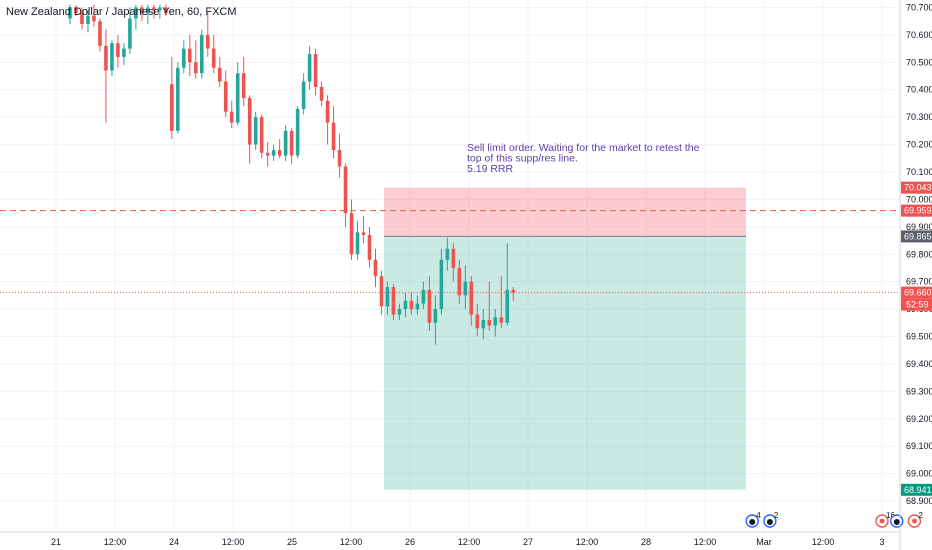  What do you see at coordinates (56, 542) in the screenshot?
I see `x-tick-label: 21` at bounding box center [56, 542].